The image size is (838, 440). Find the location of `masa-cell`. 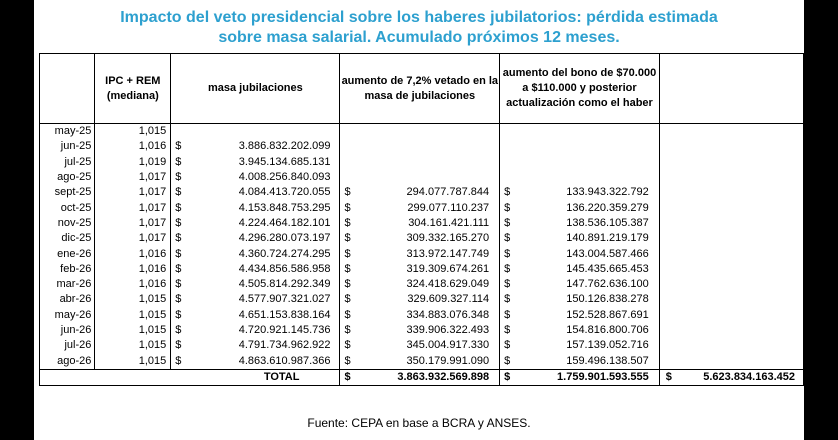

masa-cell is located at coordinates (265, 132).